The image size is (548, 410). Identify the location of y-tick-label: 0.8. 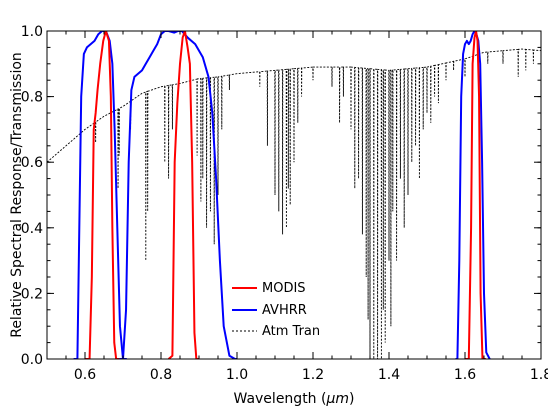
(32, 98).